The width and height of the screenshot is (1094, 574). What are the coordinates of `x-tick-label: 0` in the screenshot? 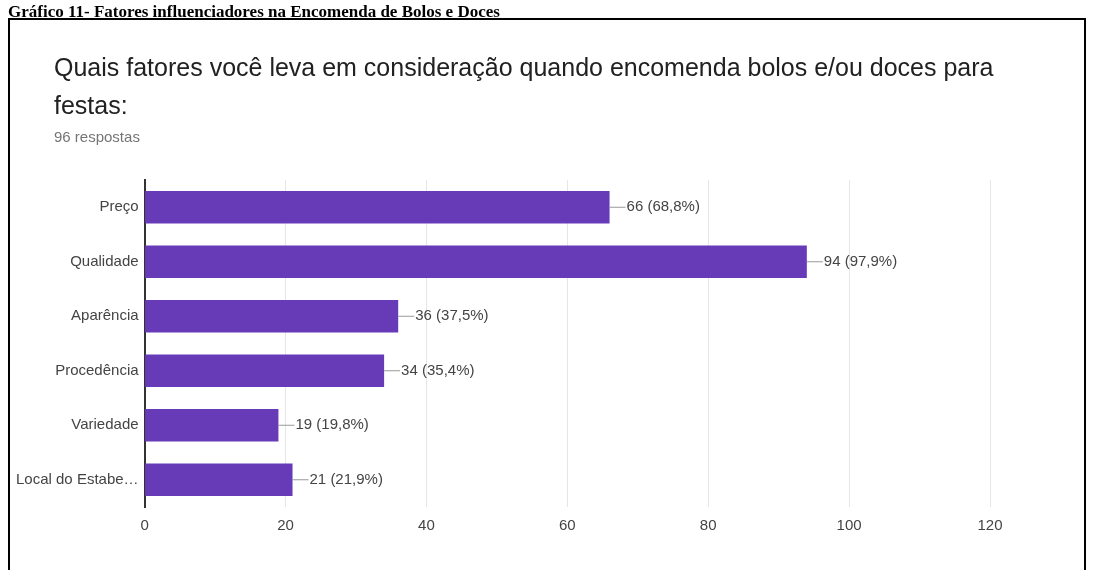 It's located at (144, 525).